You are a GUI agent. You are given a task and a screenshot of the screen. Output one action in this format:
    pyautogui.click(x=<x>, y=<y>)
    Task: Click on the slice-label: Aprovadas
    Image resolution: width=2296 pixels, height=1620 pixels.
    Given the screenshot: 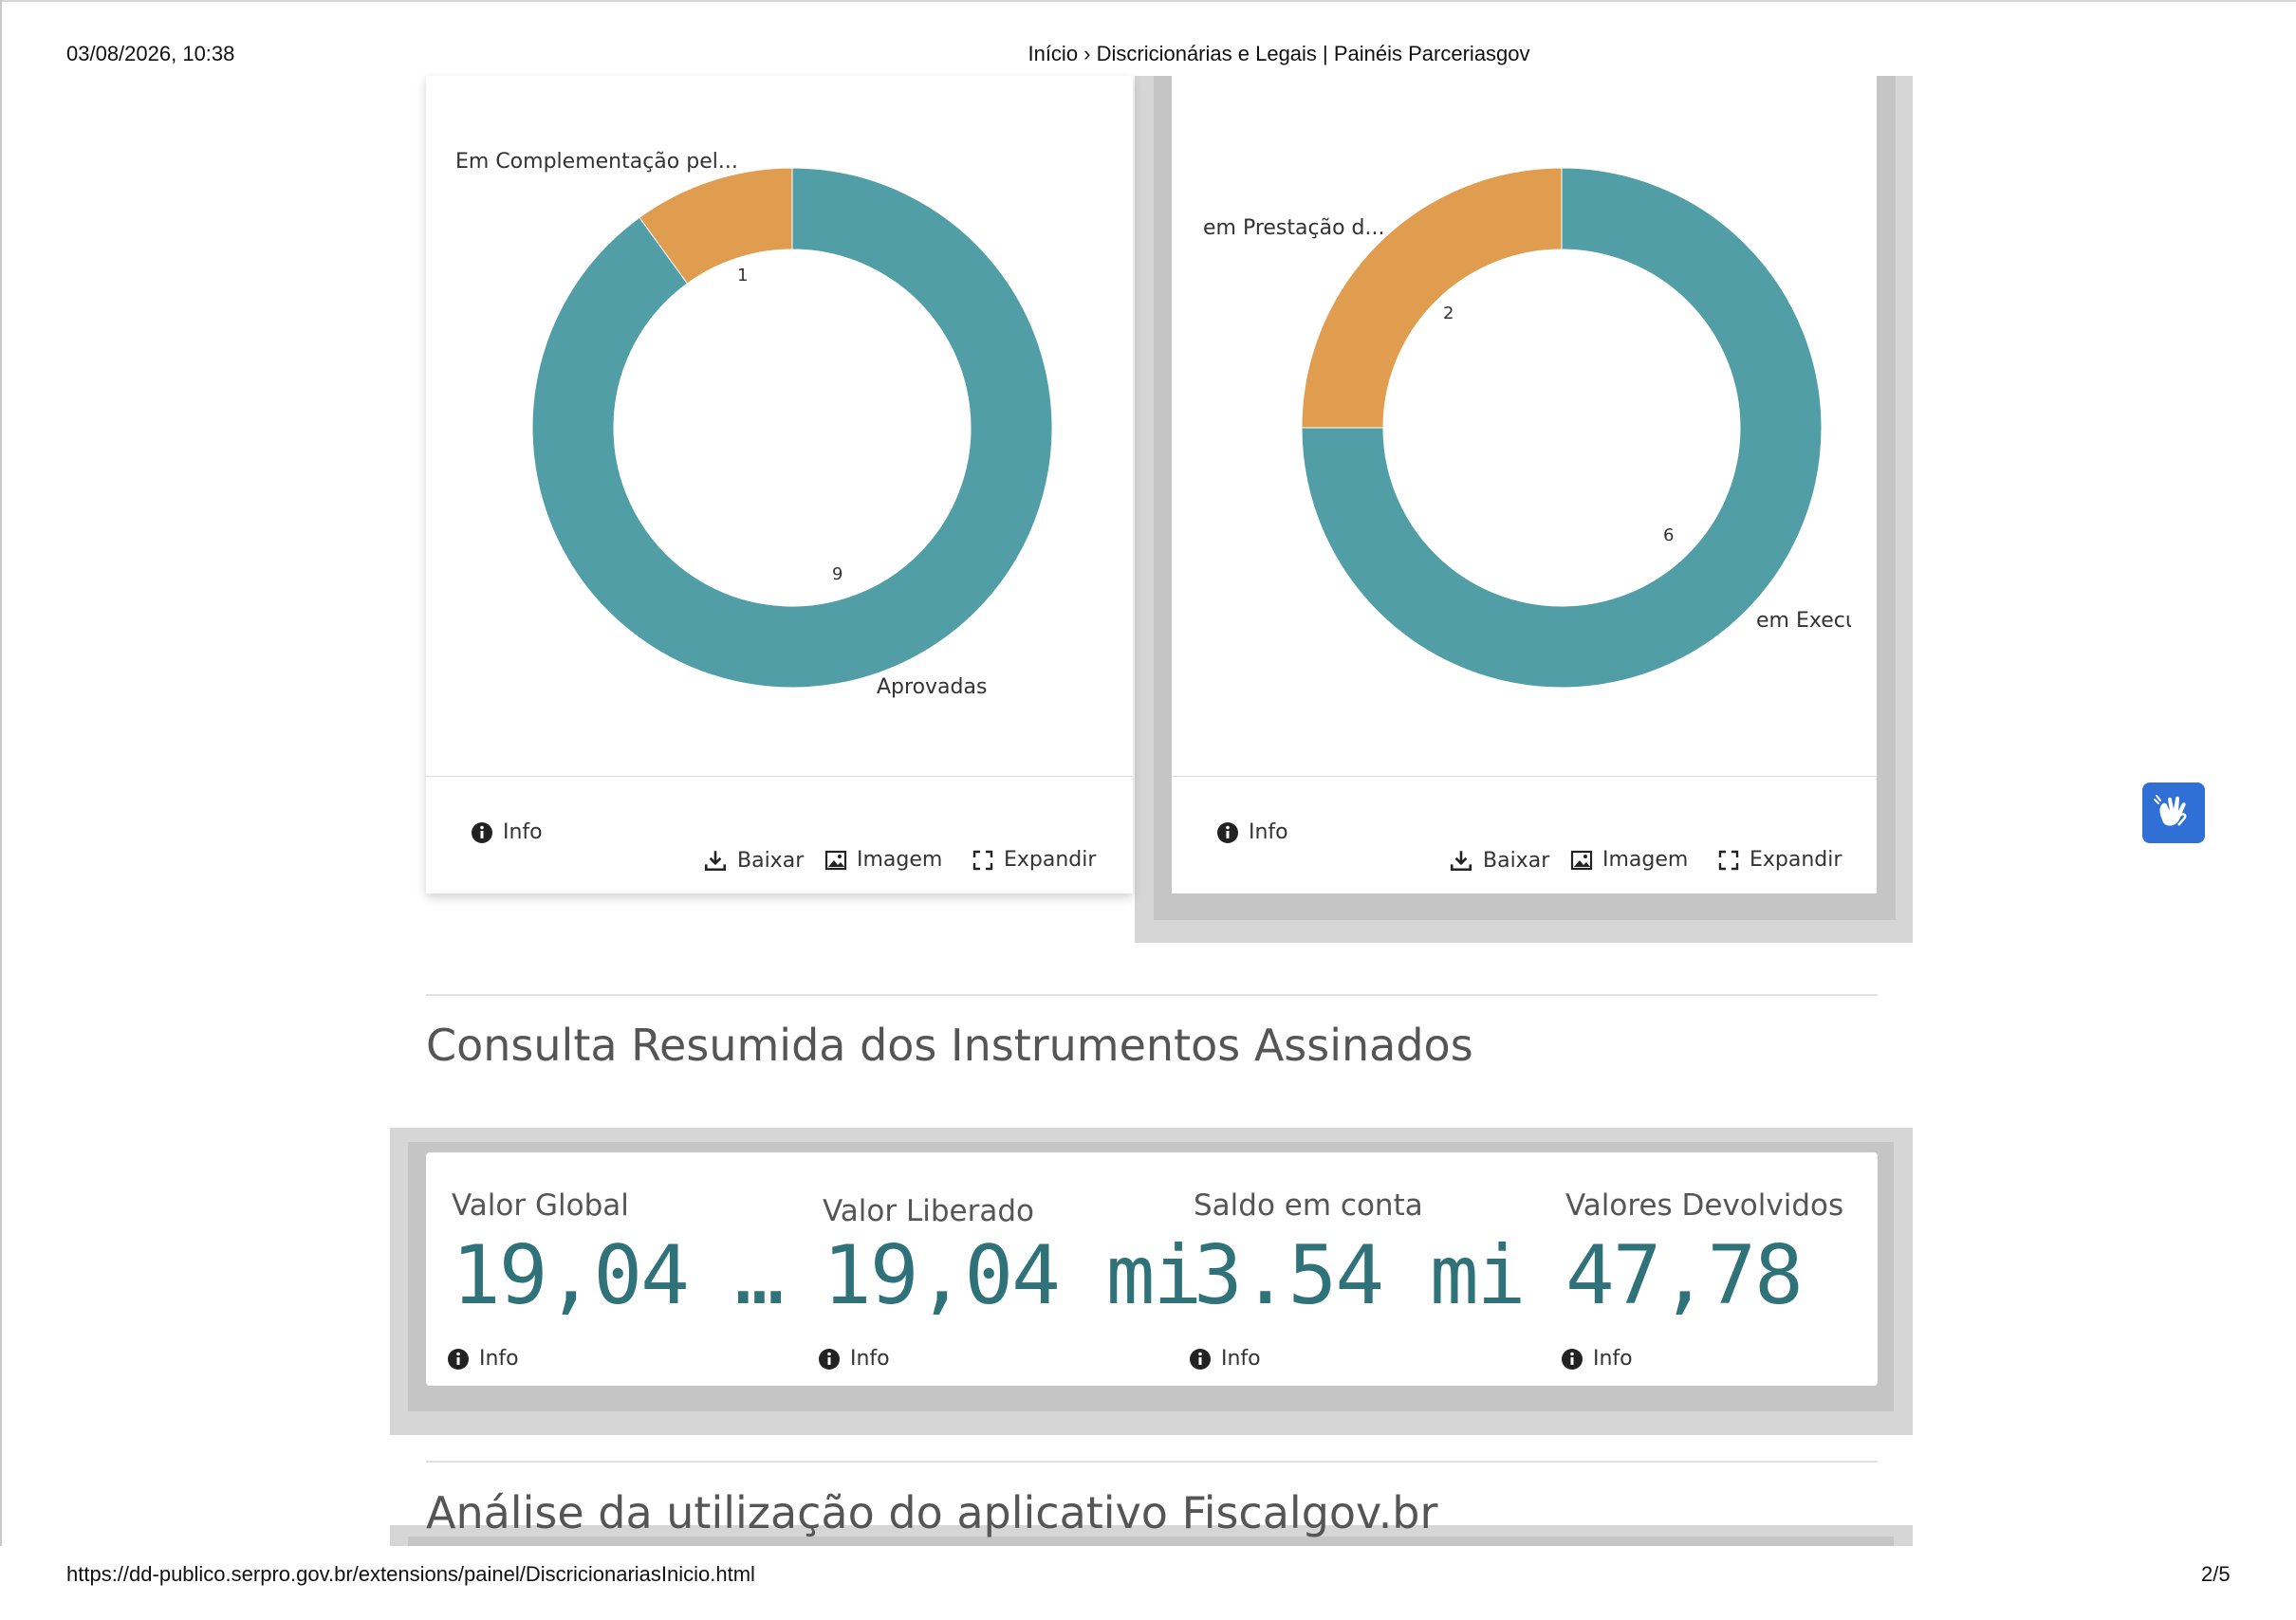 What is the action you would take?
    pyautogui.click(x=932, y=687)
    